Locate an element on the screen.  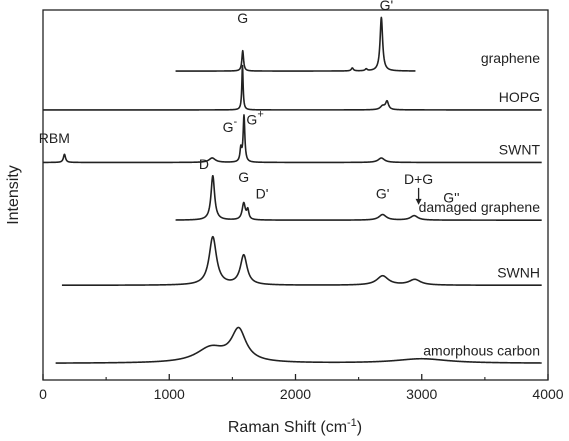
x-tick-label-2000: 2000 is located at coordinates (295, 394).